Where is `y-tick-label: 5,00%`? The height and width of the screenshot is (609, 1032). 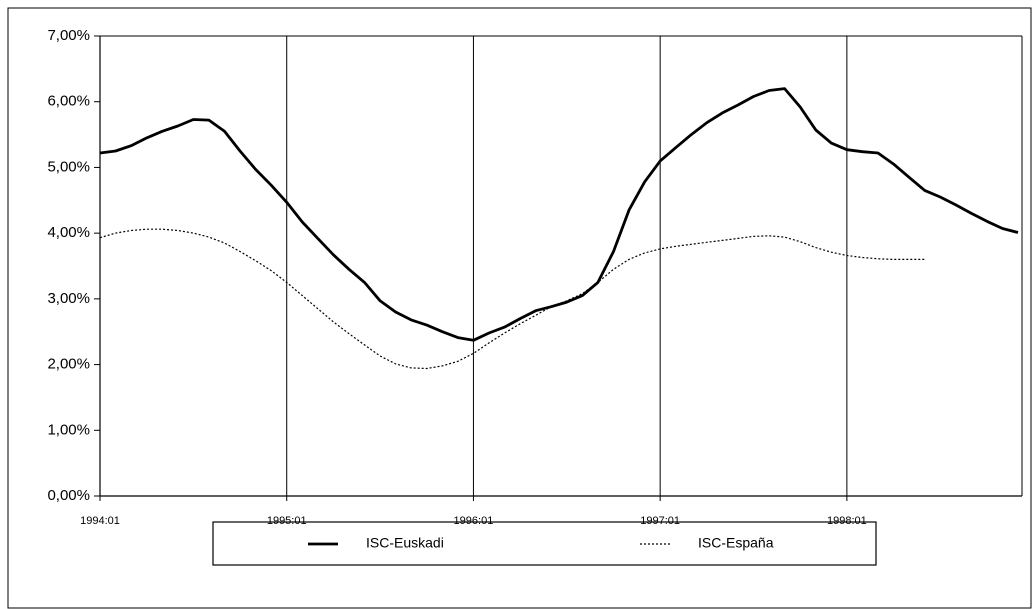
y-tick-label: 5,00% is located at coordinates (68, 166).